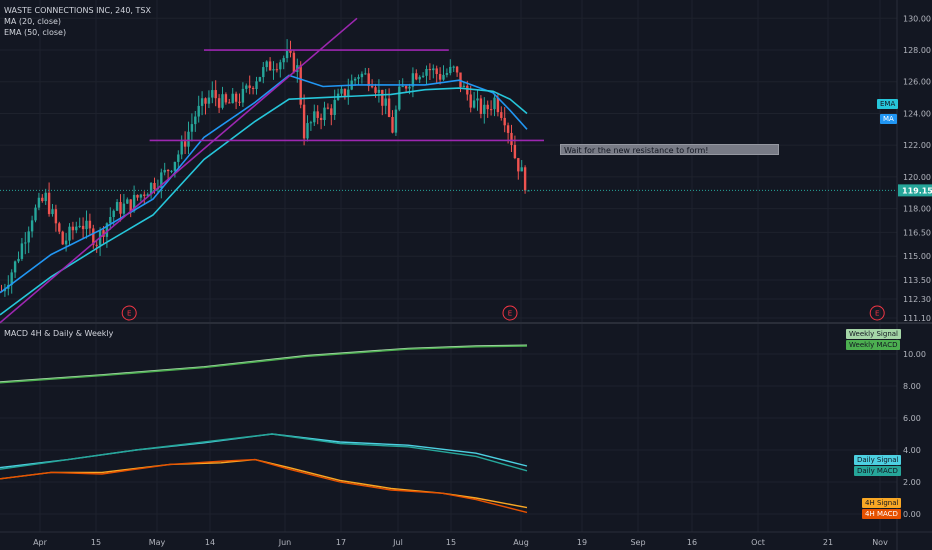  Describe the element at coordinates (917, 280) in the screenshot. I see `price-axis-label: 113.50` at that location.